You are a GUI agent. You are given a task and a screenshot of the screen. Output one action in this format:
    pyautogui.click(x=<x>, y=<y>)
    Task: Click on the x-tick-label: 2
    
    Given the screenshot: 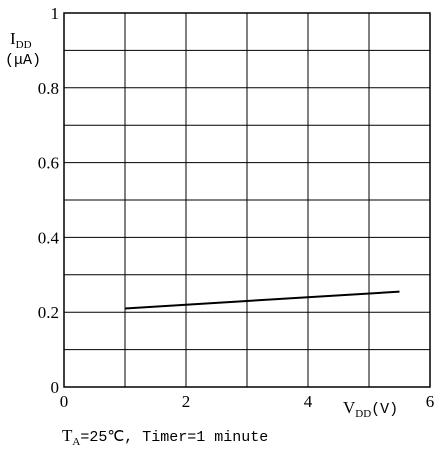 What is the action you would take?
    pyautogui.click(x=186, y=401)
    